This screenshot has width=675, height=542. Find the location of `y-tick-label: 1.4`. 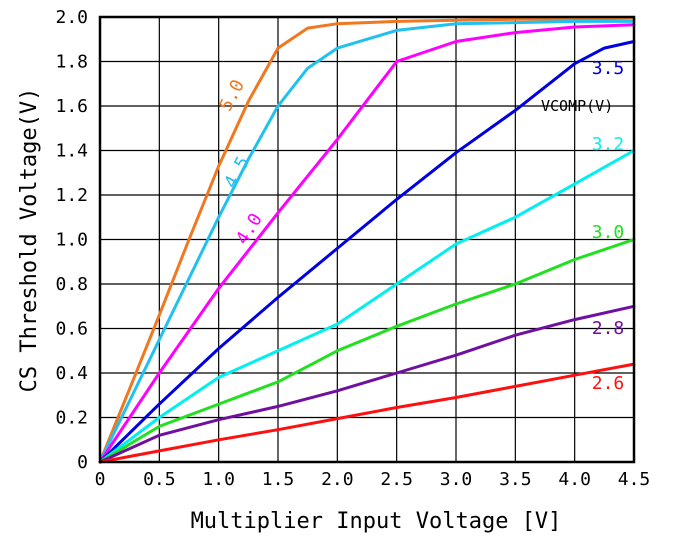

y-tick-label: 1.4 is located at coordinates (71, 151).